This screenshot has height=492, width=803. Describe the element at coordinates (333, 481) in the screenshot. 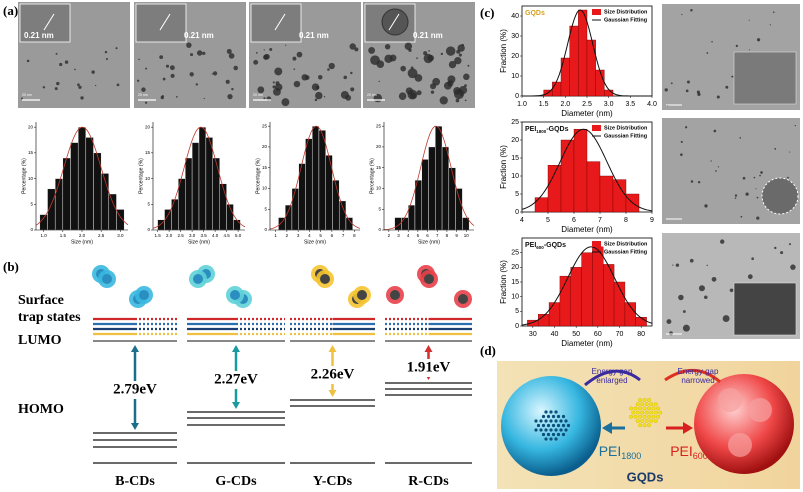

I see `sample-name: Y-CDs` at that location.